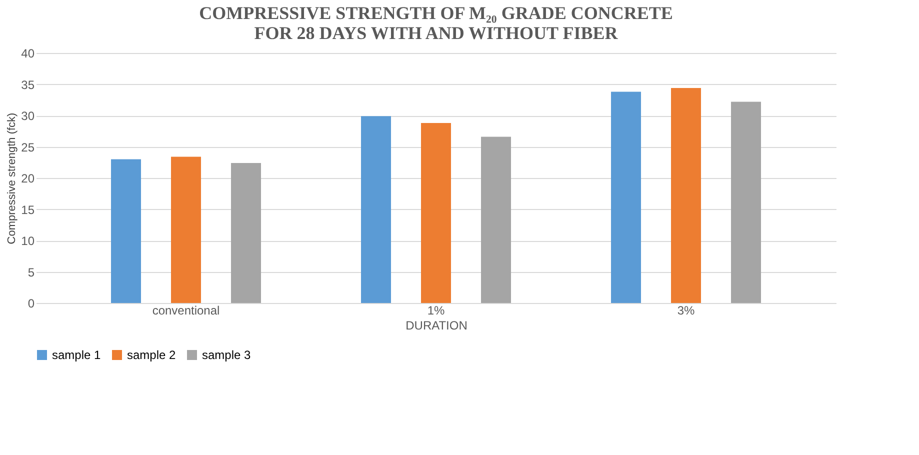 Image resolution: width=919 pixels, height=455 pixels. Describe the element at coordinates (686, 311) in the screenshot. I see `x-tick-label: 3%` at that location.